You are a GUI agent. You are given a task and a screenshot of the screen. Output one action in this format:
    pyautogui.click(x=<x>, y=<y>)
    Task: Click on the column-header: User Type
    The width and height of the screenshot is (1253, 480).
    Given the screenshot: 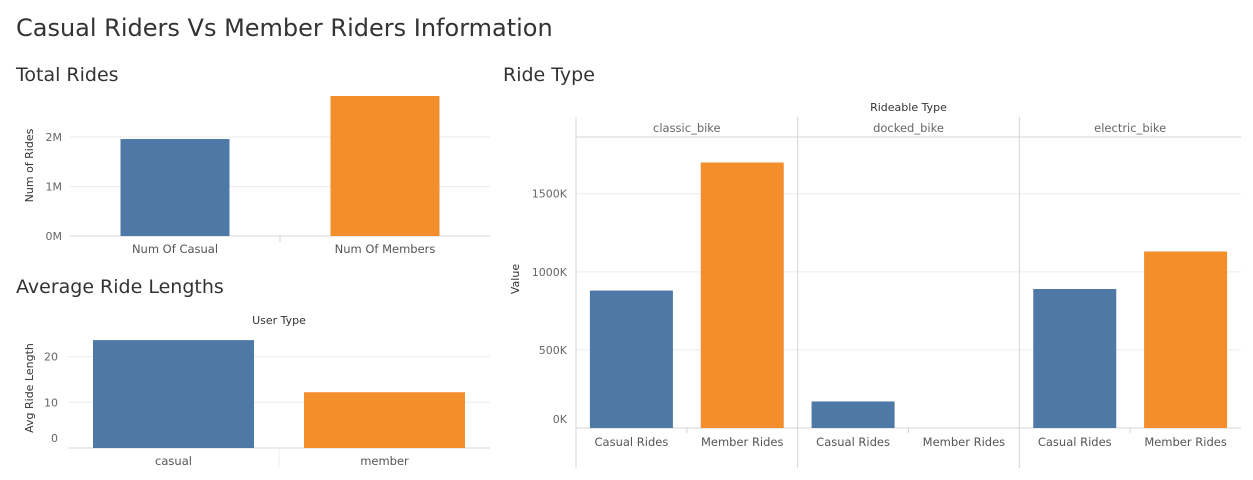 What is the action you would take?
    pyautogui.click(x=279, y=320)
    